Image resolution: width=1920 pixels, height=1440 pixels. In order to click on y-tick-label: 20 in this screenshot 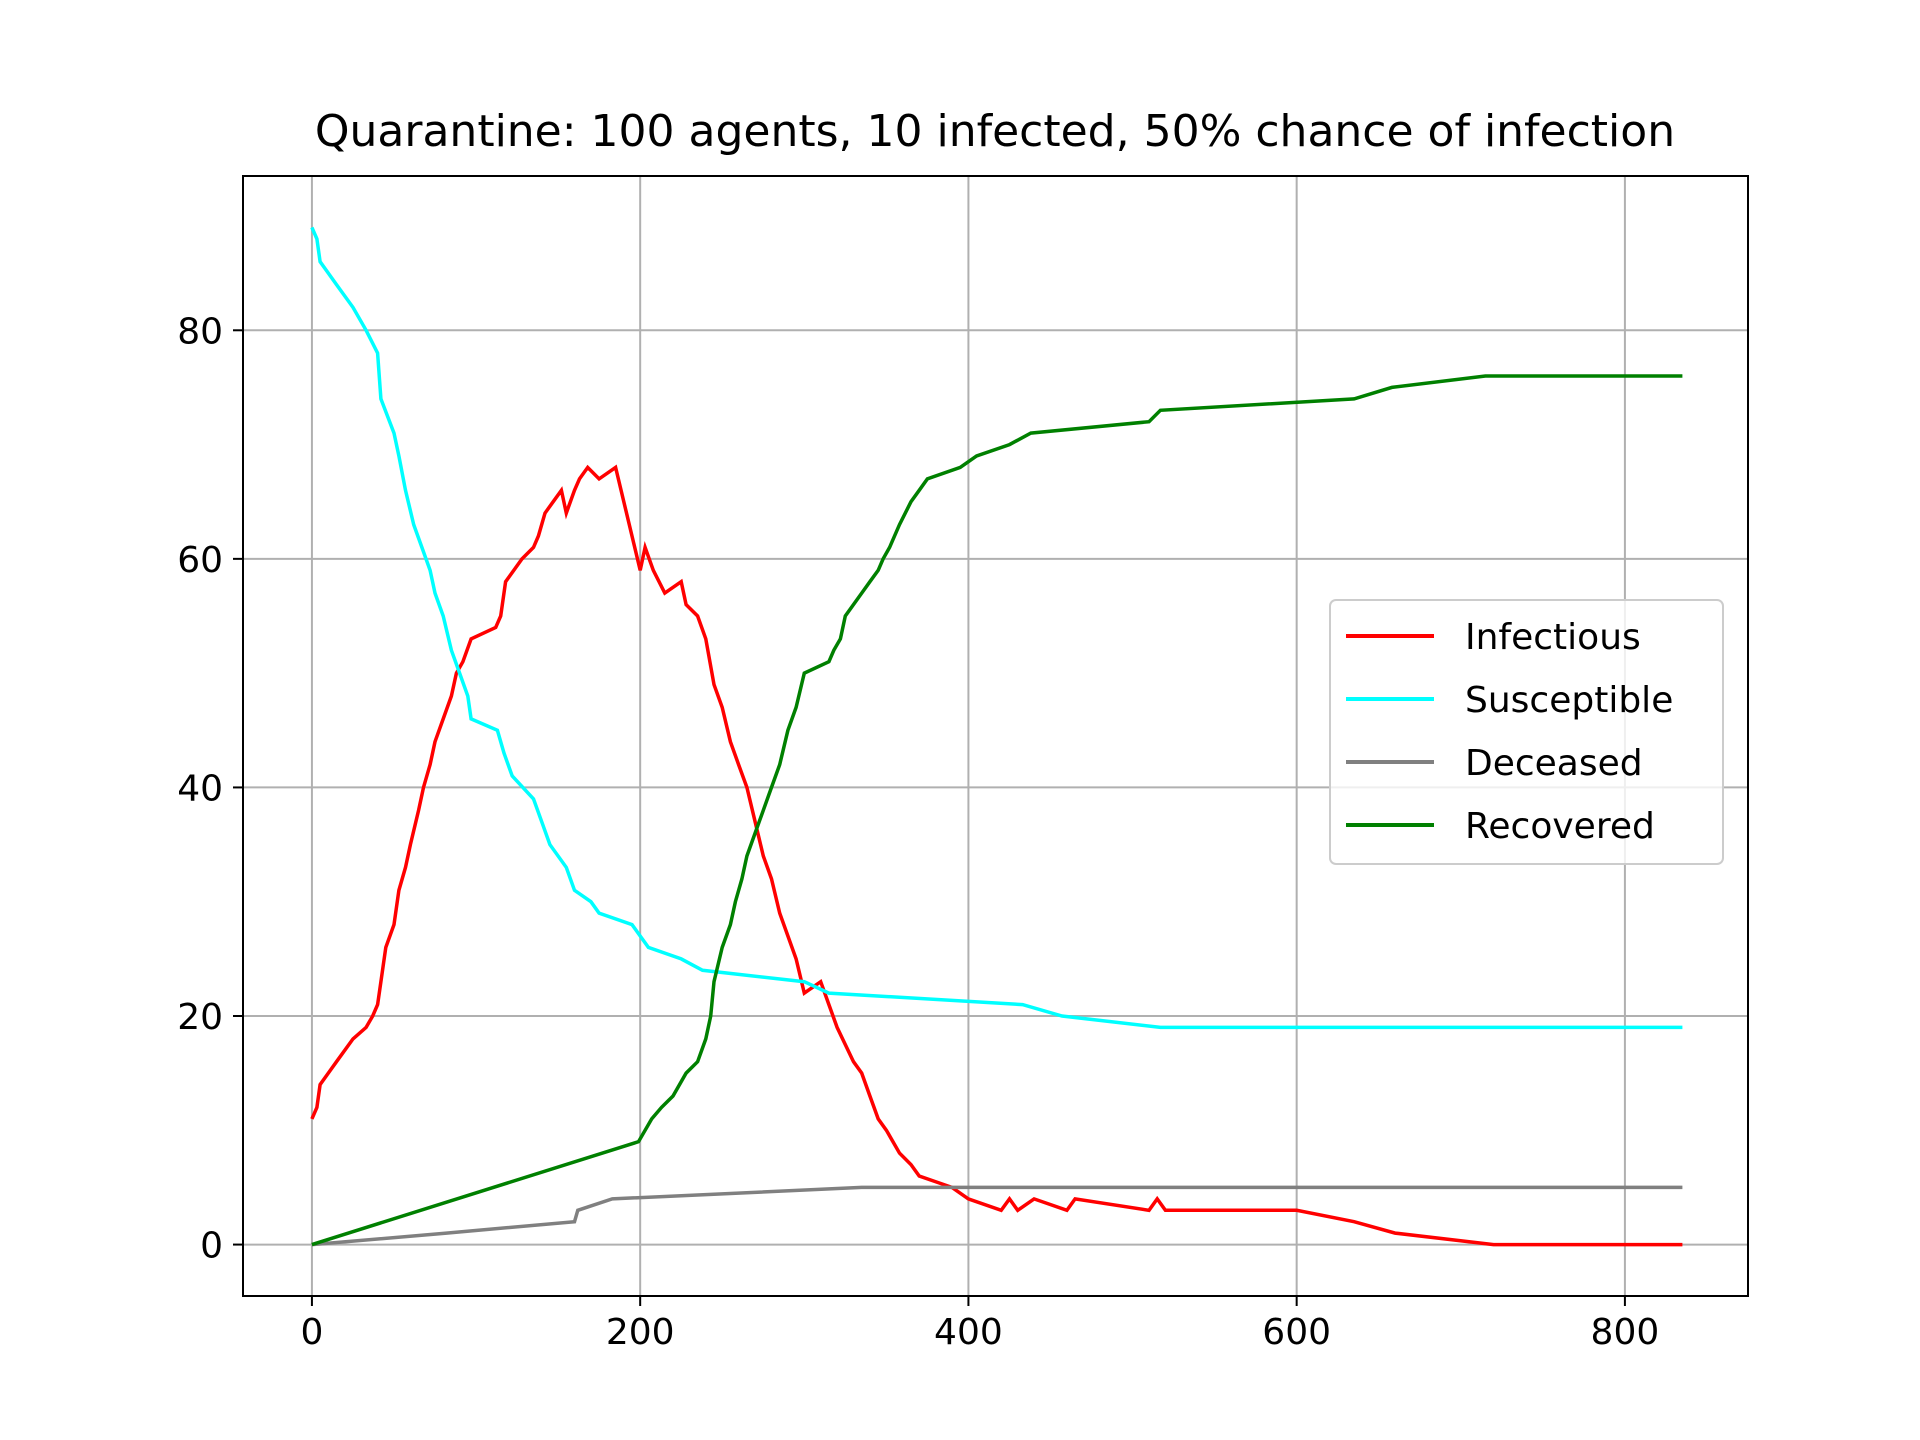, I will do `click(200, 1017)`.